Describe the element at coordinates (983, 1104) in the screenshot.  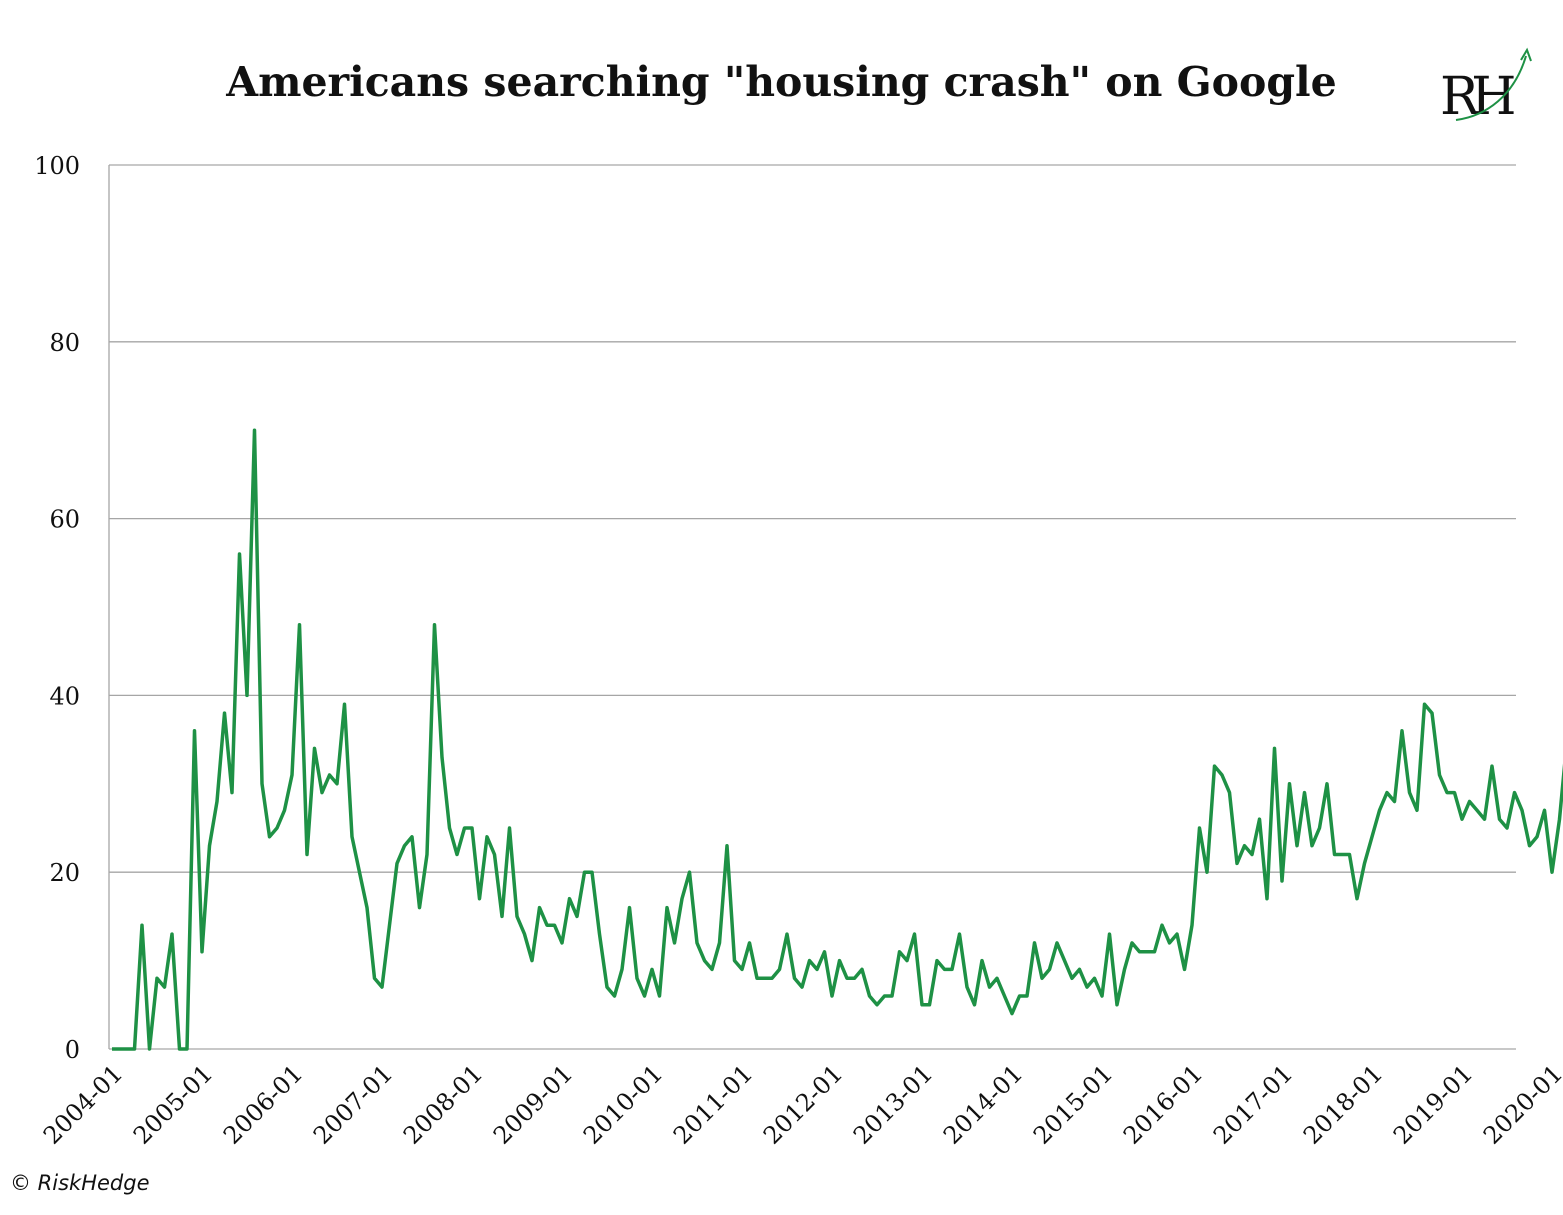
I see `x-tick-label: 2014-01` at that location.